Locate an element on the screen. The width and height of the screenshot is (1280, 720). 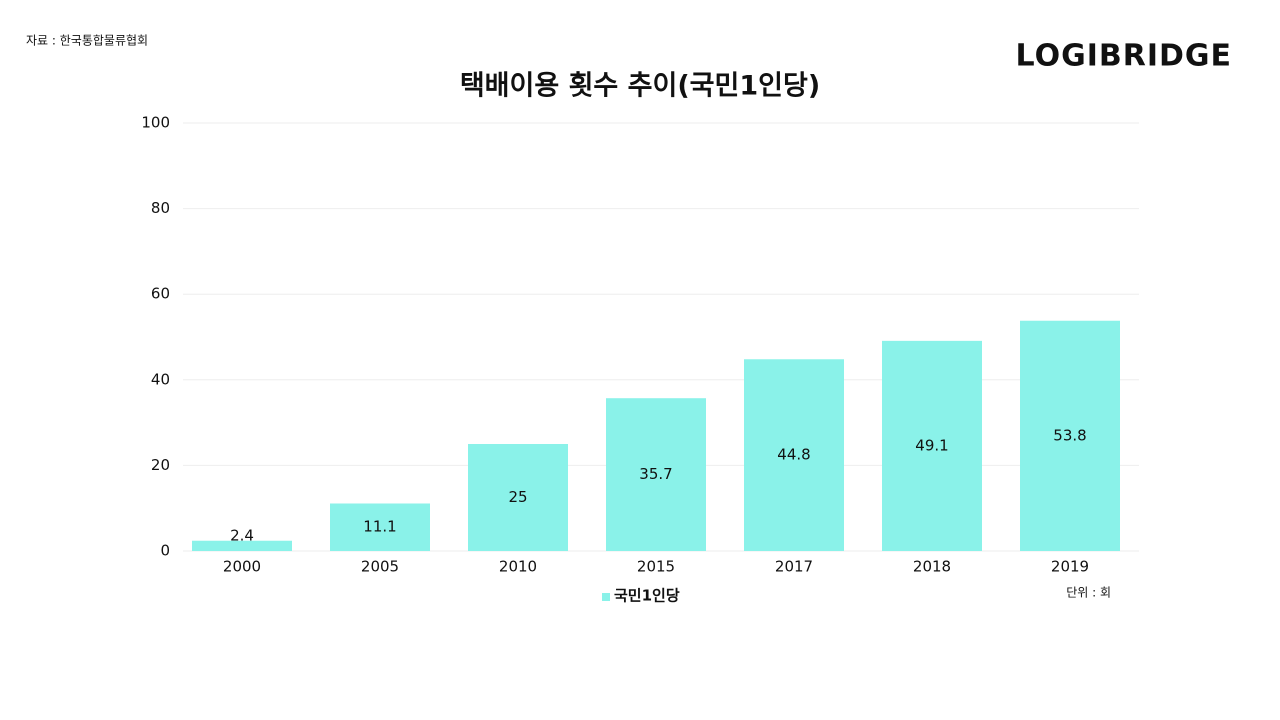
unit-note: 단위 : 회 is located at coordinates (1088, 593).